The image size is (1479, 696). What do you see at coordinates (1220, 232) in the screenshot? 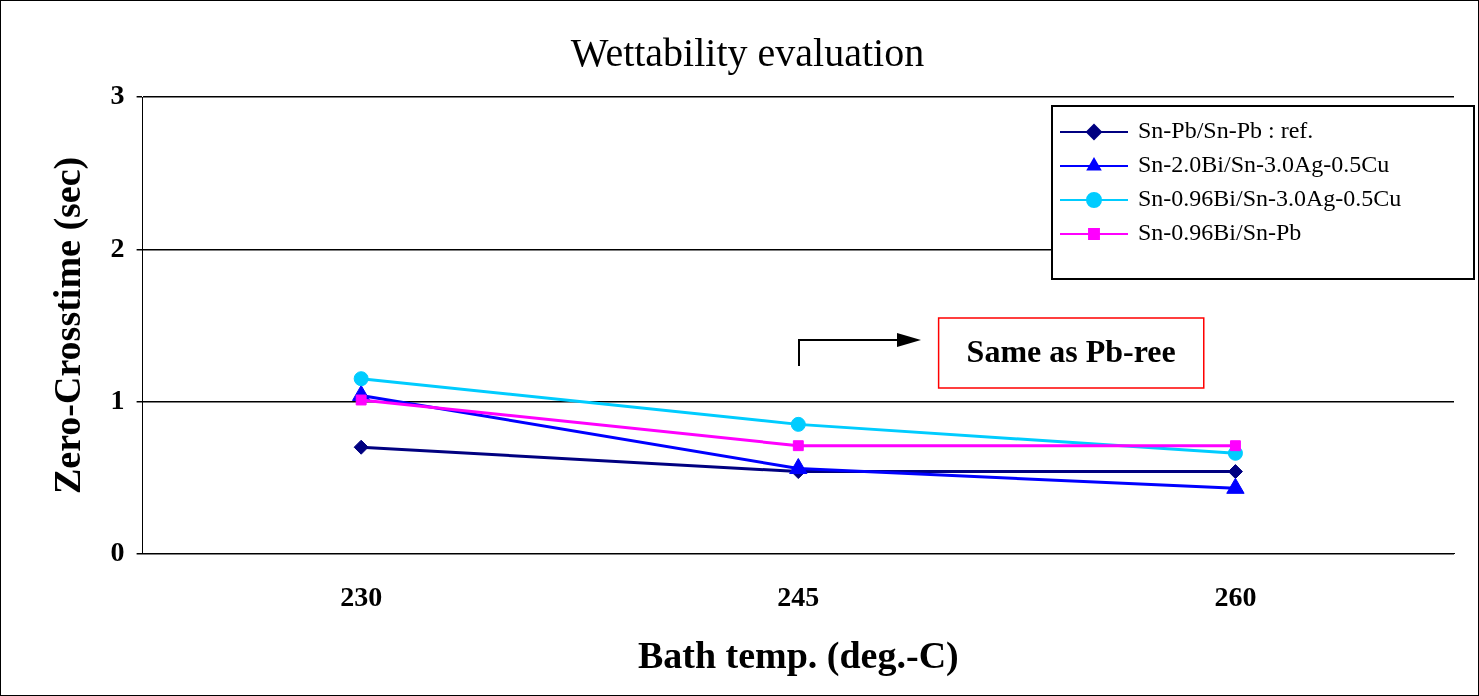
I see `legend-label: Sn-0.96Bi/Sn-Pb` at bounding box center [1220, 232].